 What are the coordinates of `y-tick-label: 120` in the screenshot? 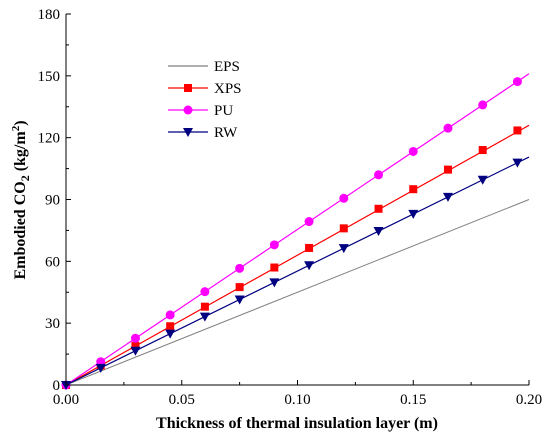 It's located at (49, 139).